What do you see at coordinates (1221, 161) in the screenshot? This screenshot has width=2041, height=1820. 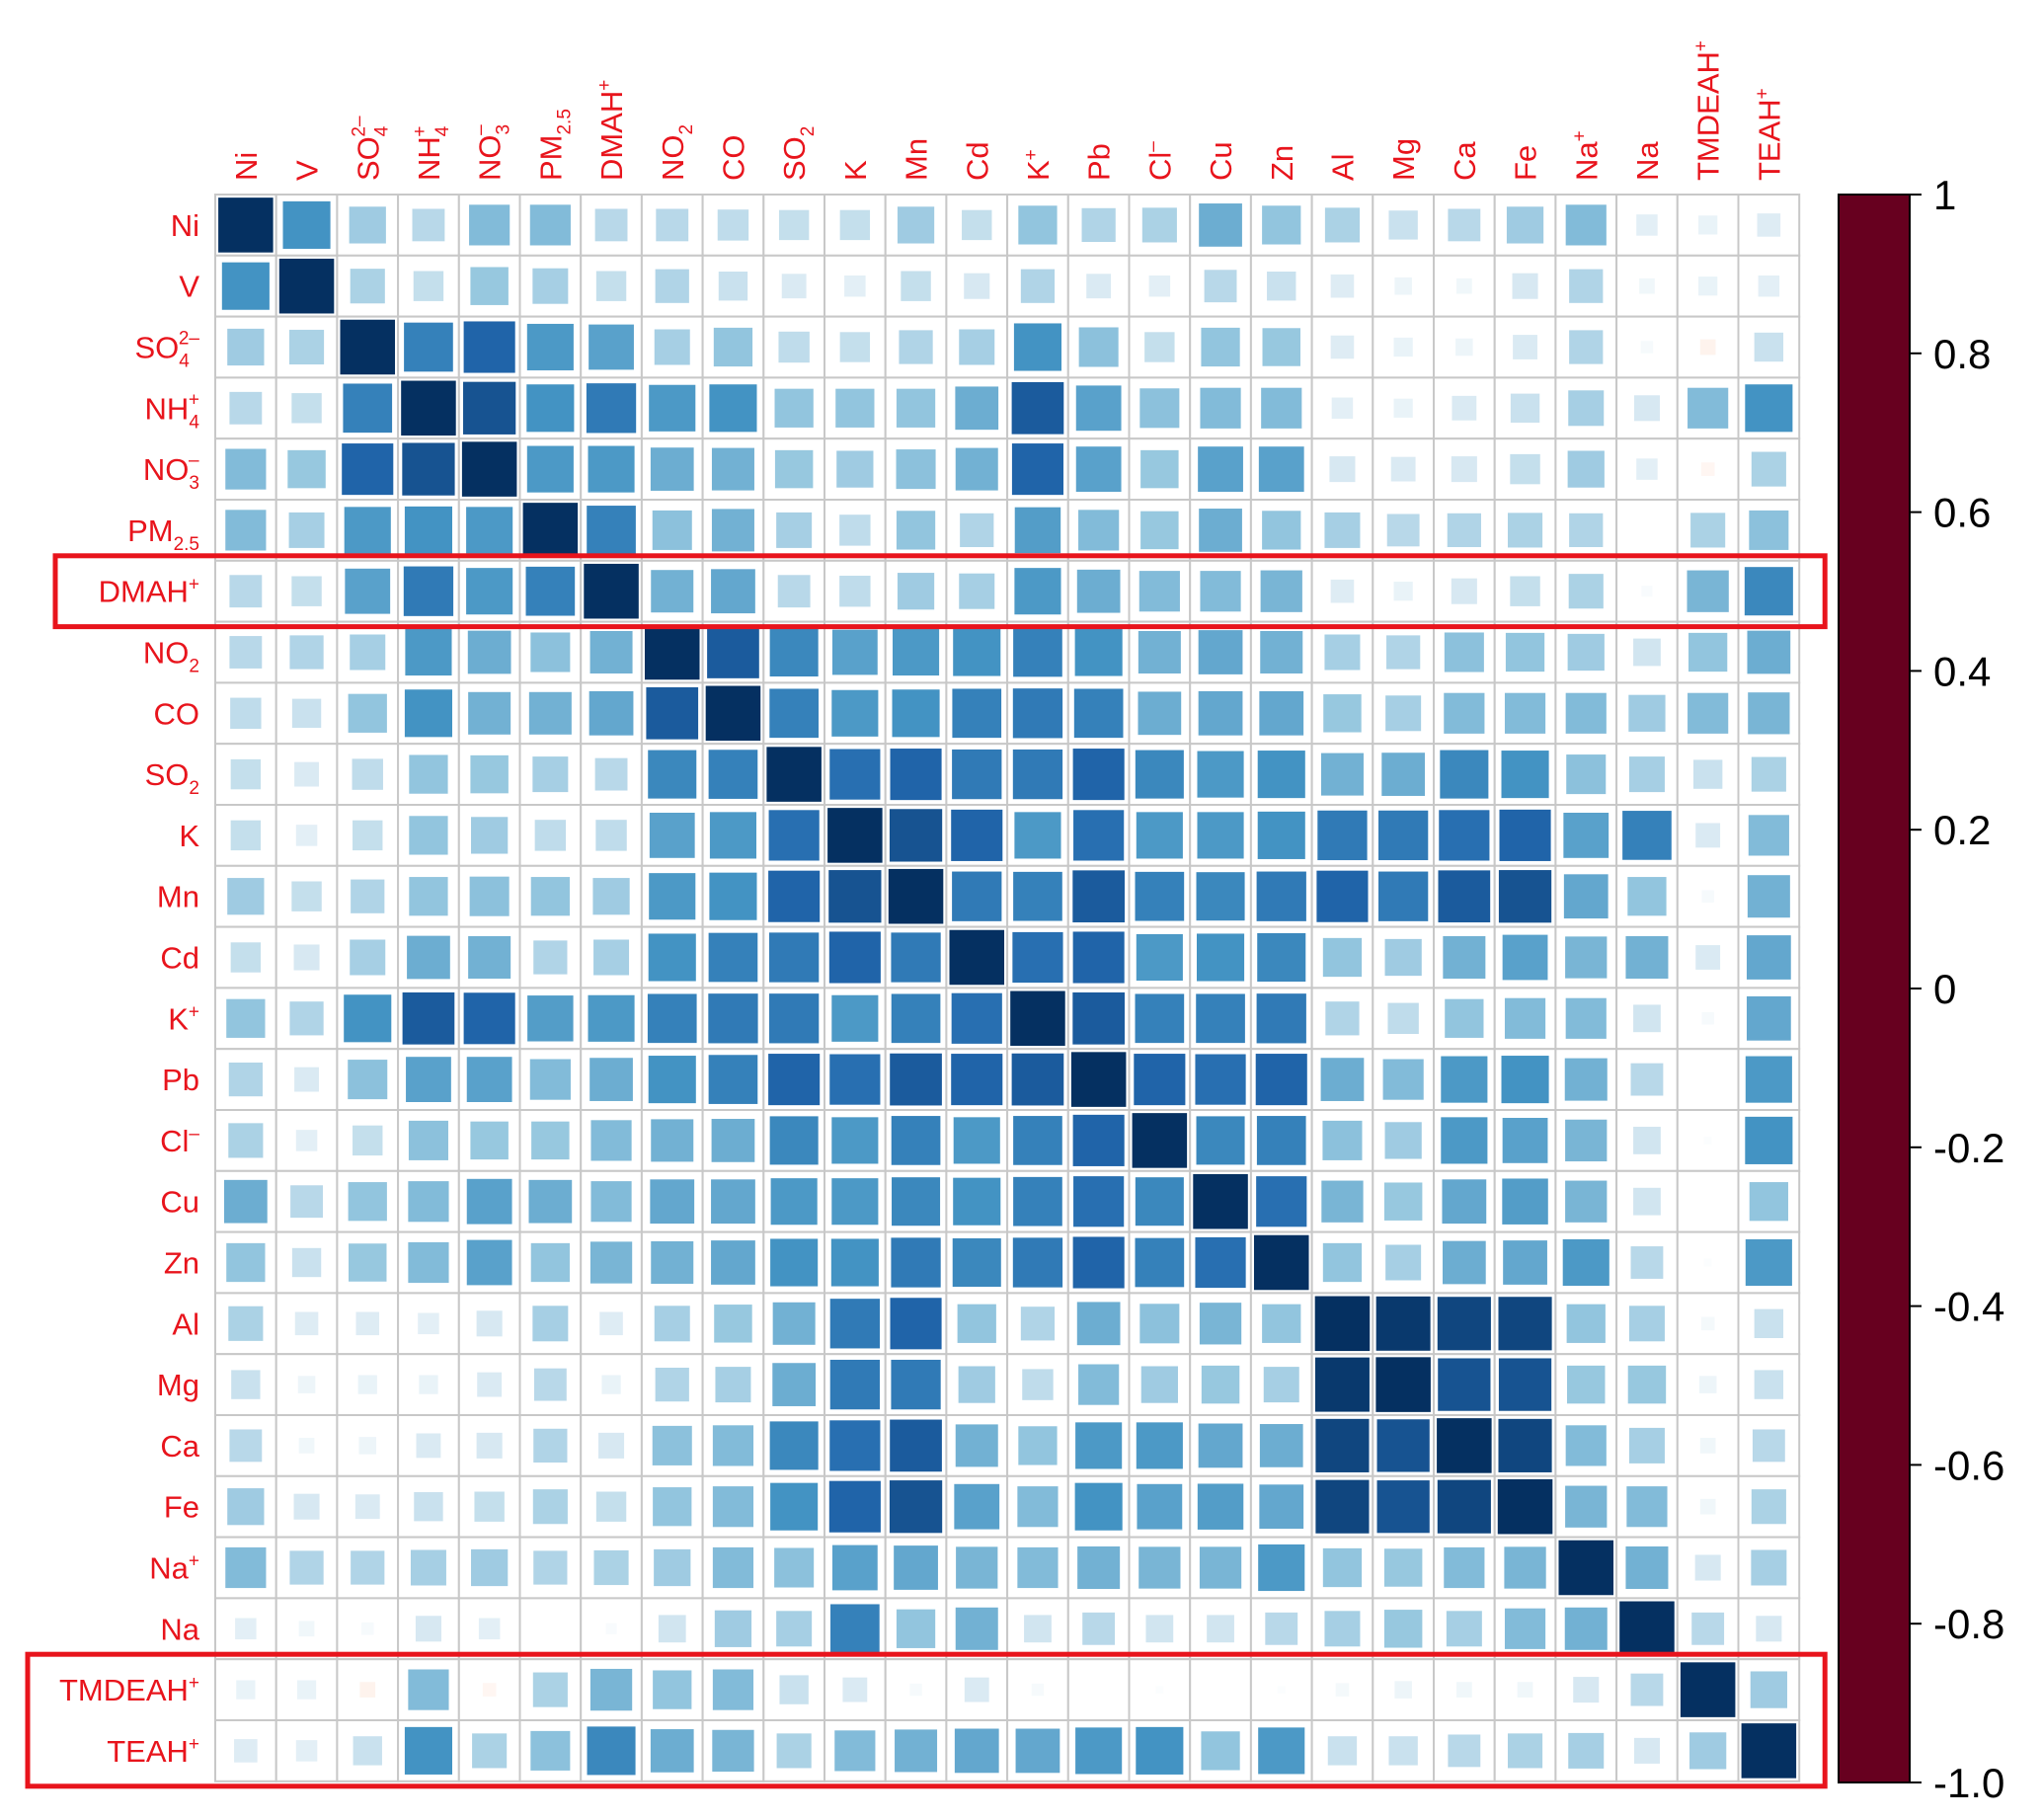 I see `col-cu-label-base: Cu` at bounding box center [1221, 161].